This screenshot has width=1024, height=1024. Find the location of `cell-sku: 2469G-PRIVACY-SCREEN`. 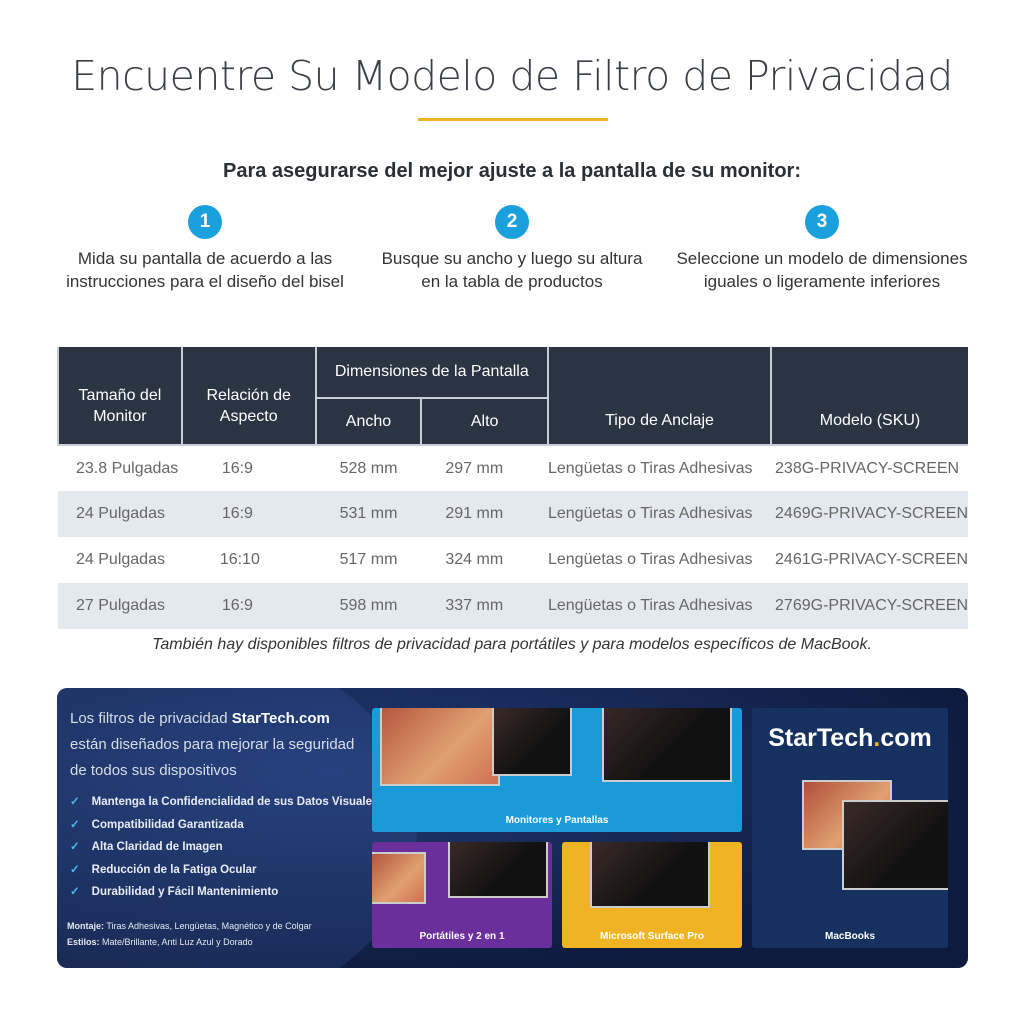

cell-sku: 2469G-PRIVACY-SCREEN is located at coordinates (869, 514).